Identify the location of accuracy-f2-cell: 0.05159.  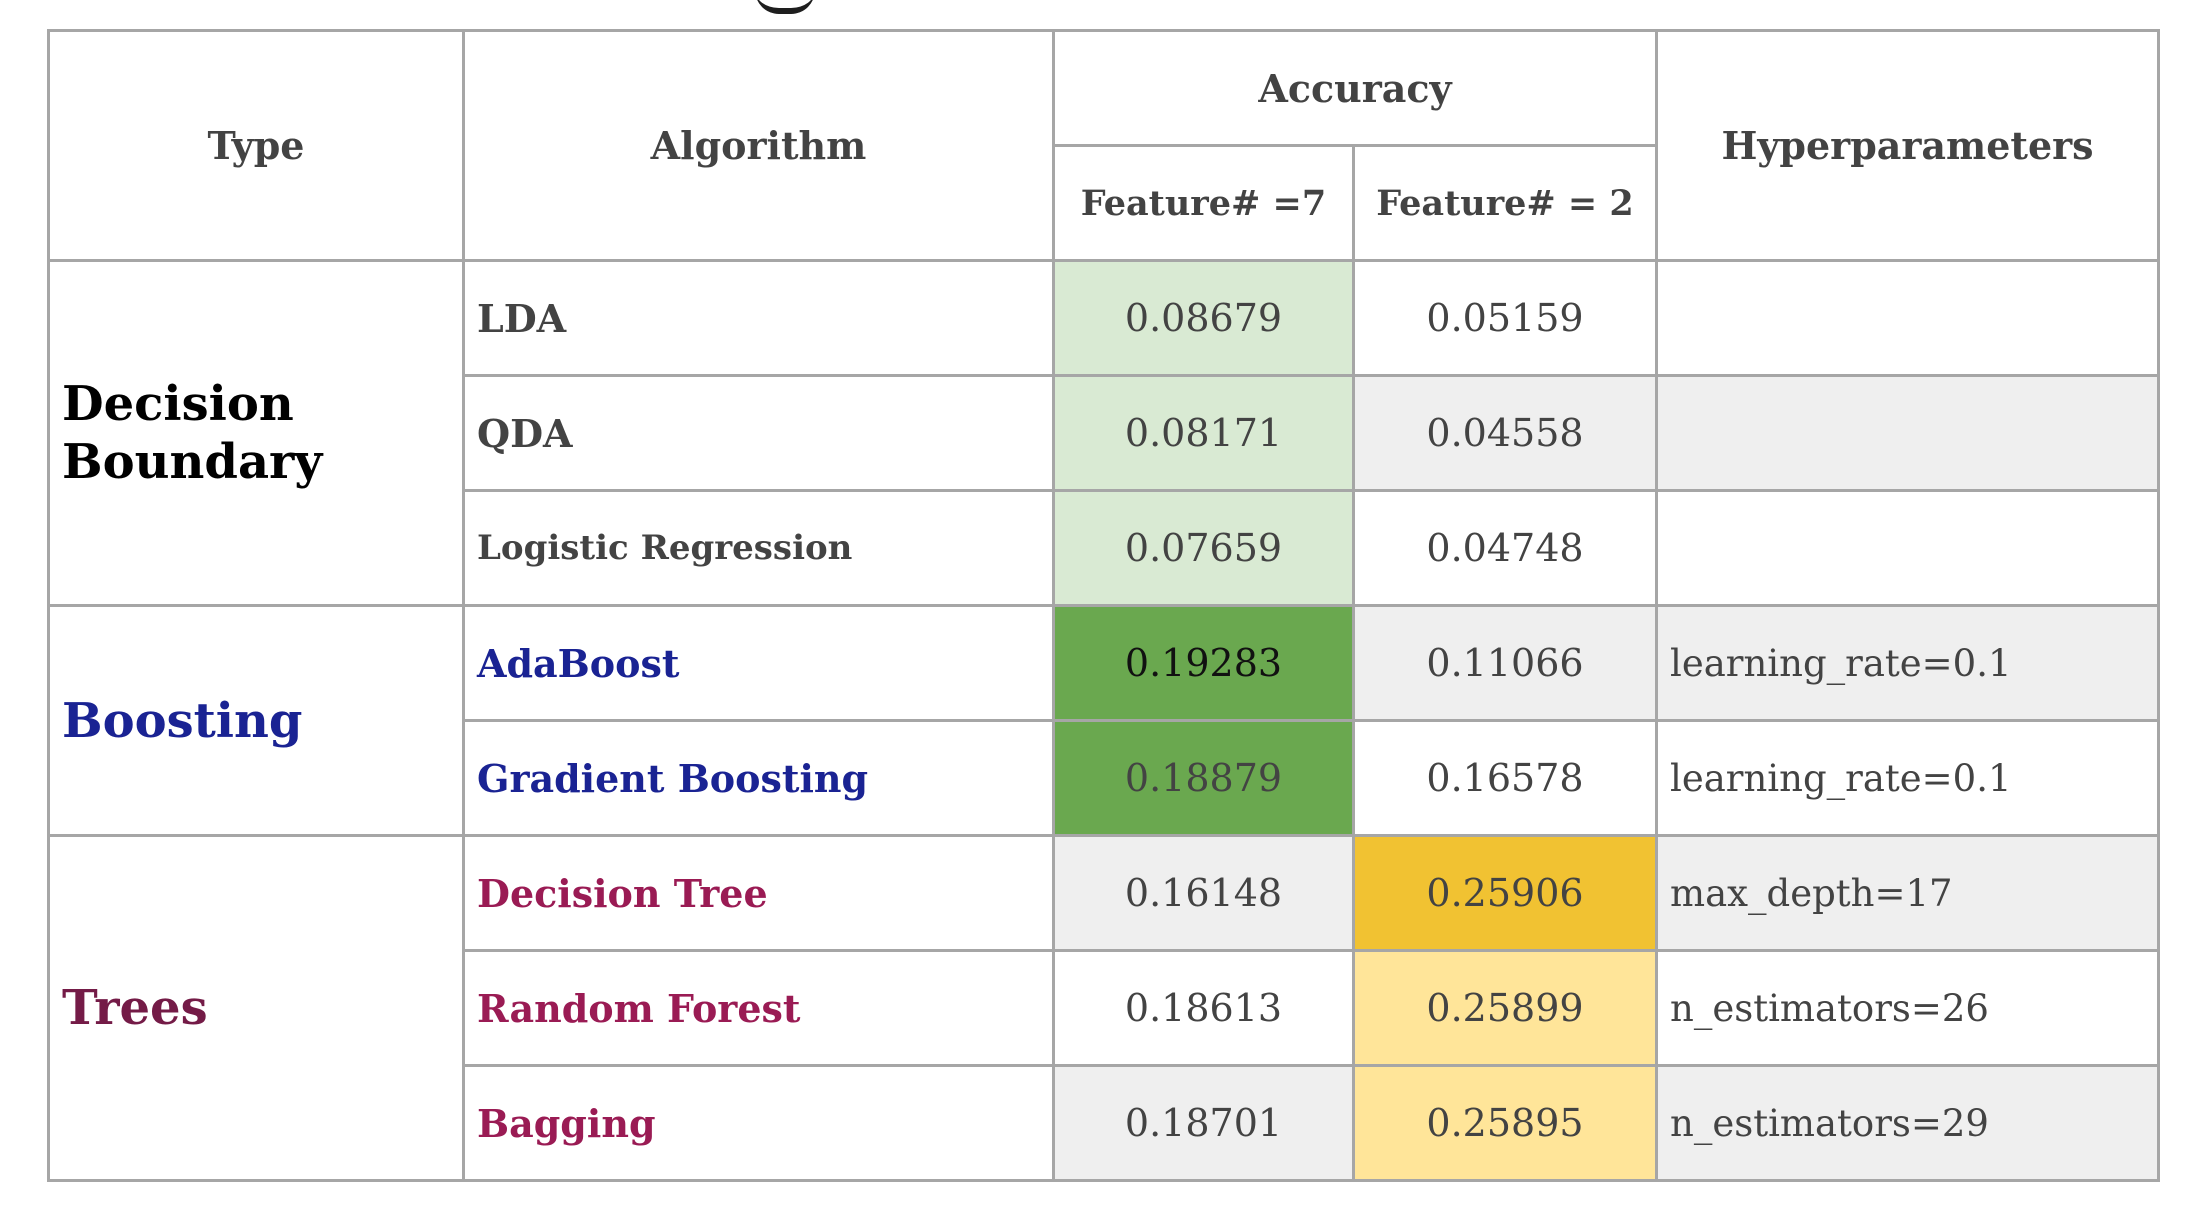
(1505, 318).